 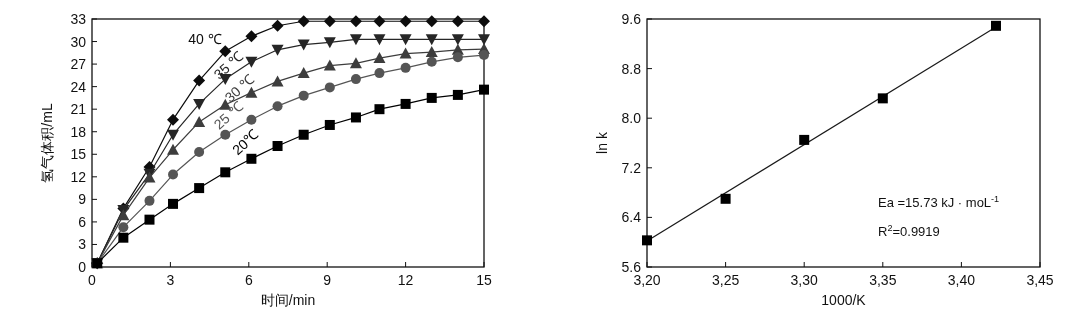 What do you see at coordinates (631, 267) in the screenshot?
I see `y-tick-label: 5.6` at bounding box center [631, 267].